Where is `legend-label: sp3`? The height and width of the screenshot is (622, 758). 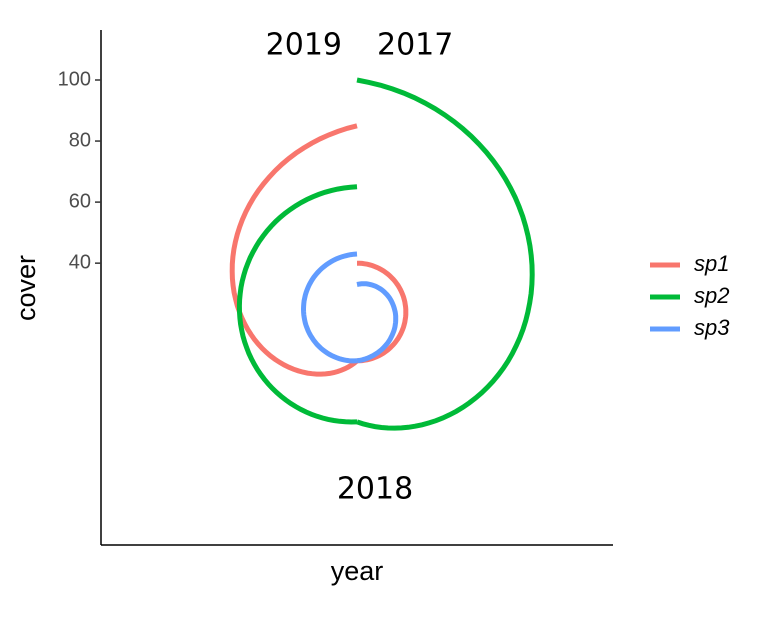 legend-label: sp3 is located at coordinates (712, 327).